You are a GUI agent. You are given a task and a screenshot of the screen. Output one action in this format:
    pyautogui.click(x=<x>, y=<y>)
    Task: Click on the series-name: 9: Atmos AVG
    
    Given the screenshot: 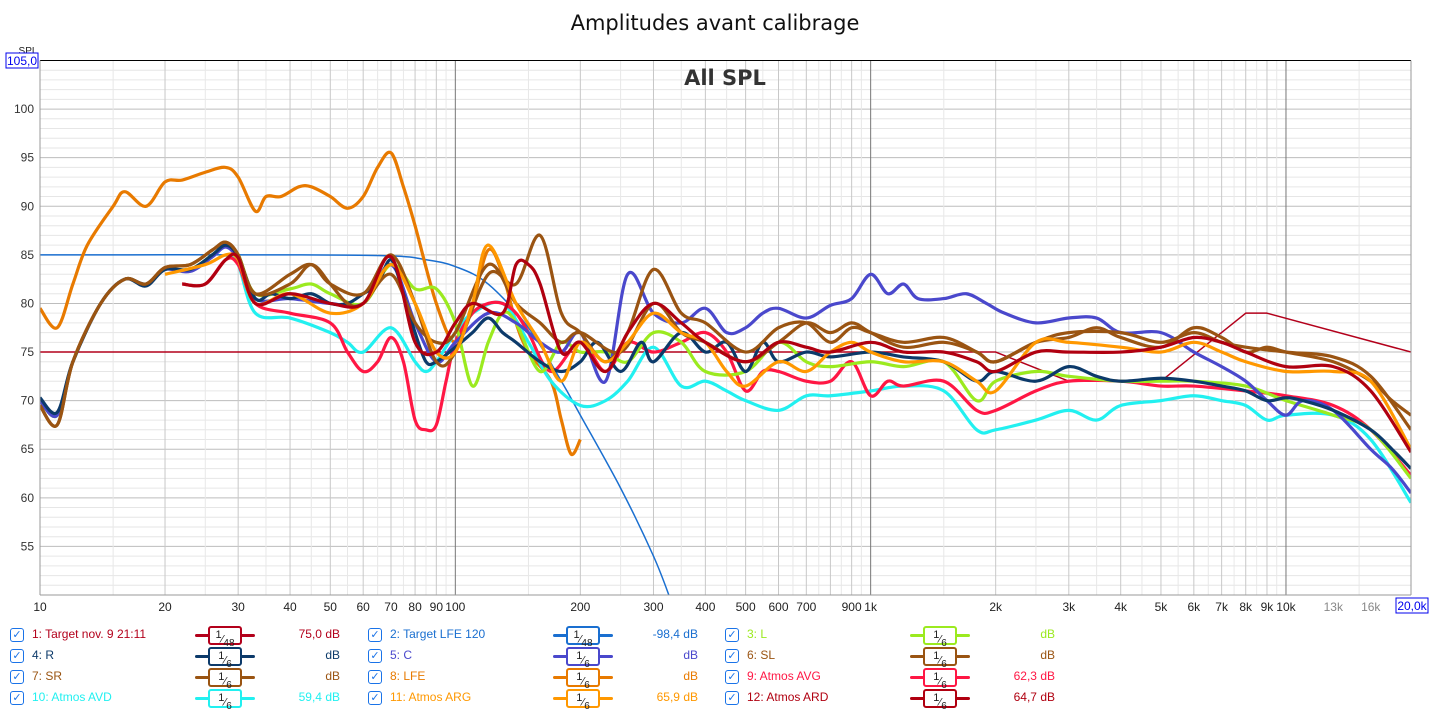 What is the action you would take?
    pyautogui.click(x=784, y=676)
    